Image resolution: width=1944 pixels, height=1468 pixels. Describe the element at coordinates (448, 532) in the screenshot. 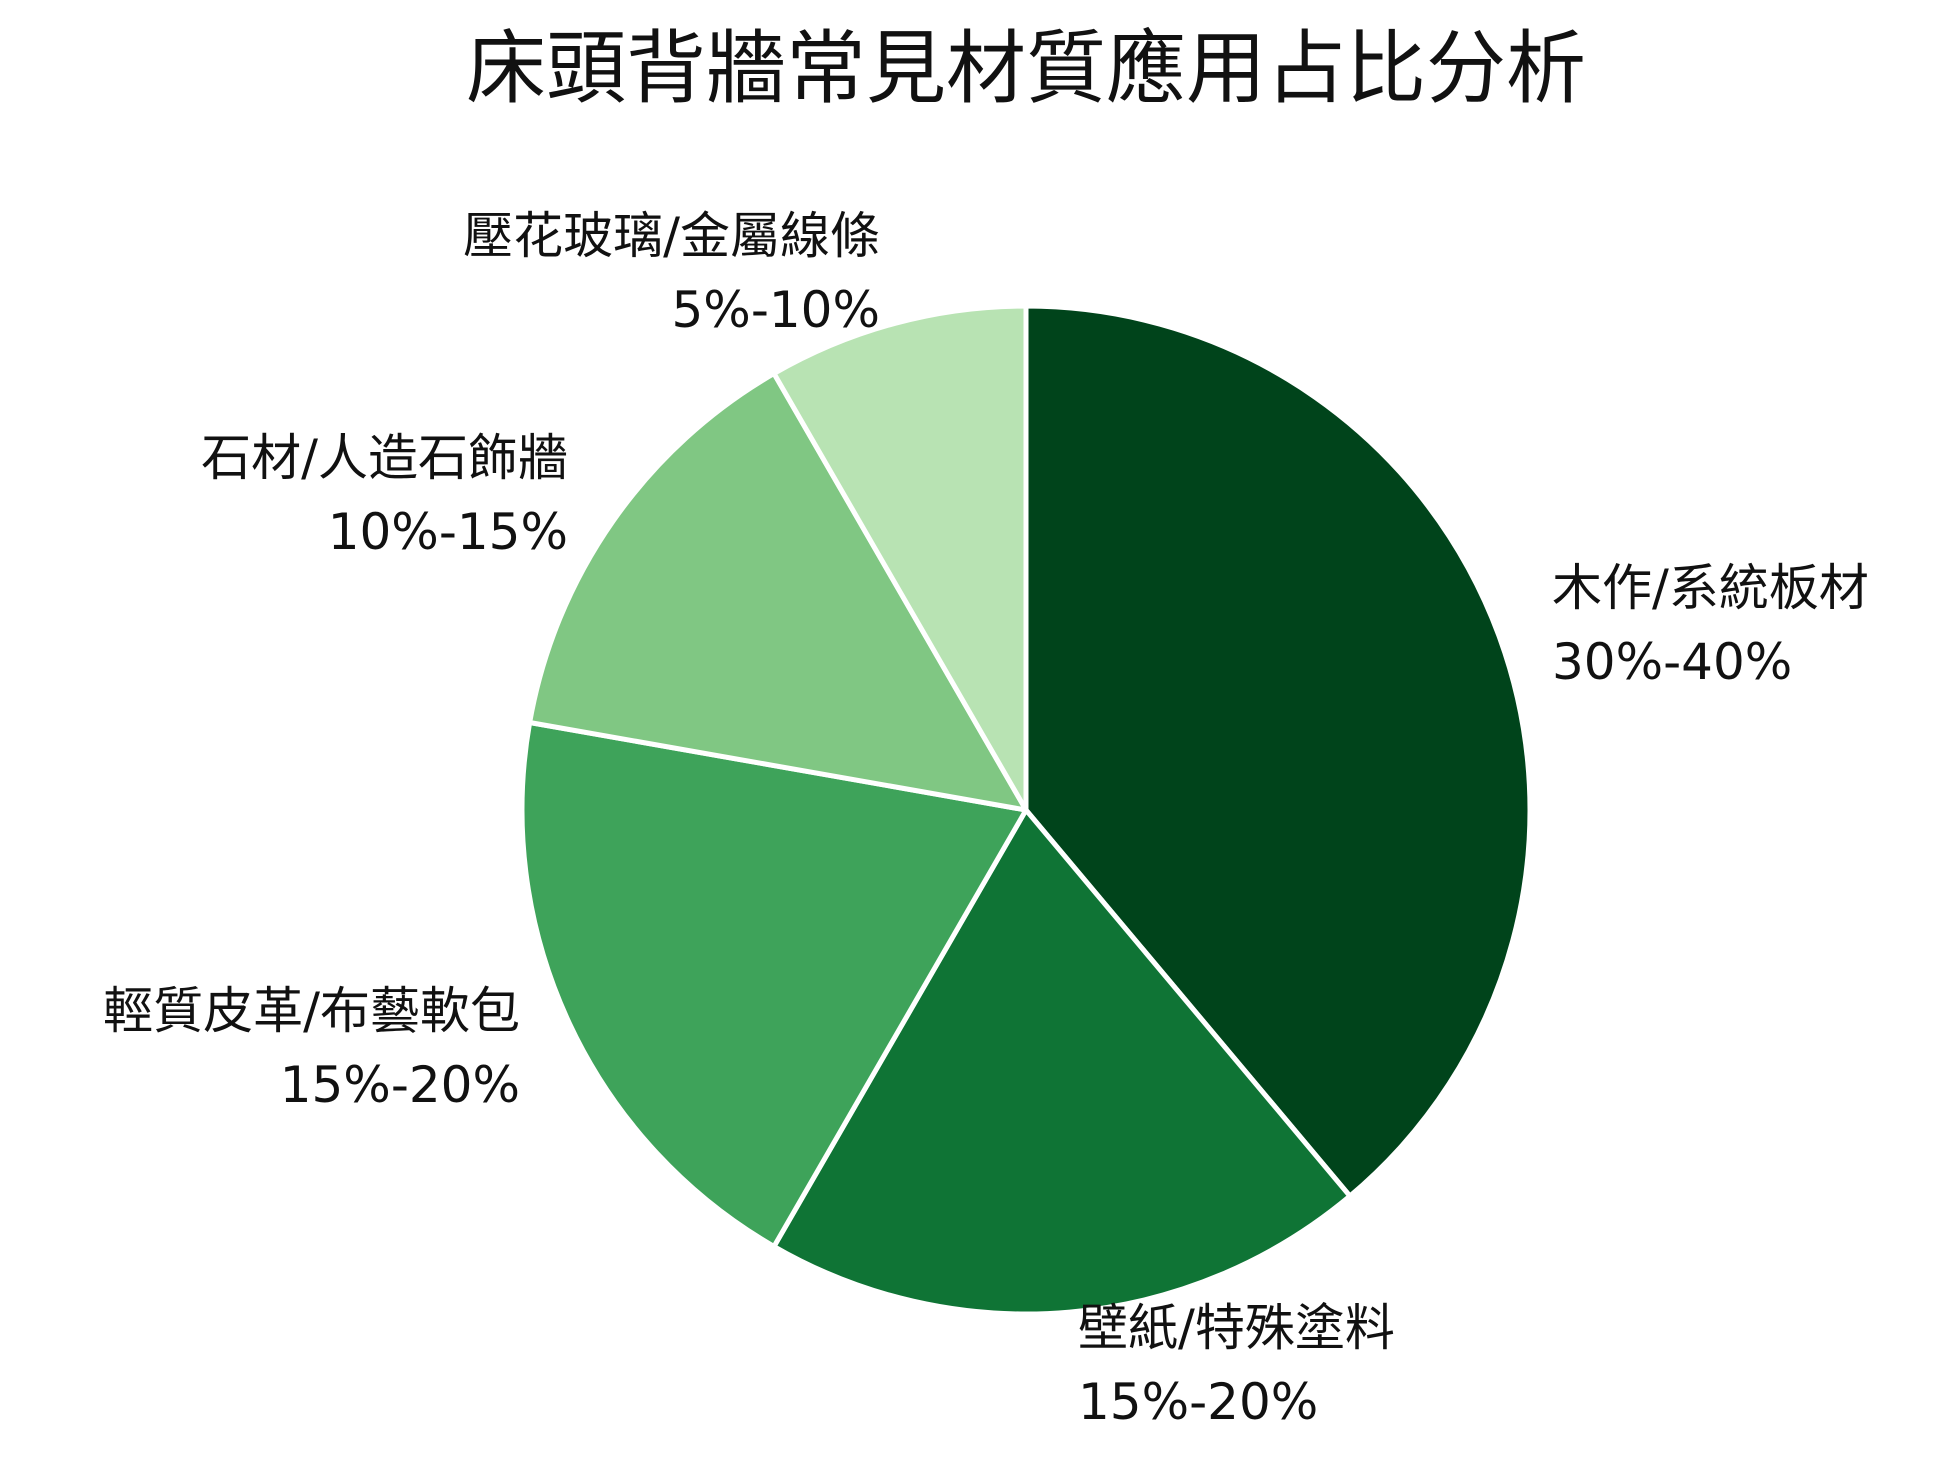

I see `slice-percentage-4: 10%-15%` at that location.